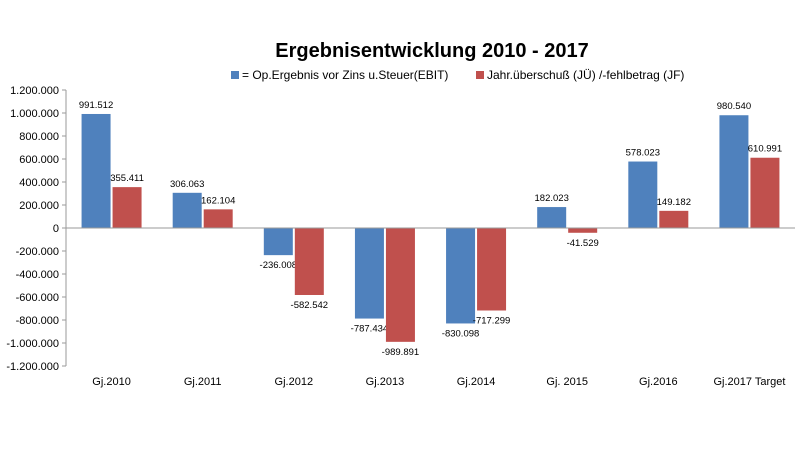 The height and width of the screenshot is (450, 800). What do you see at coordinates (32, 367) in the screenshot?
I see `y-tick-label: -1.200.000` at bounding box center [32, 367].